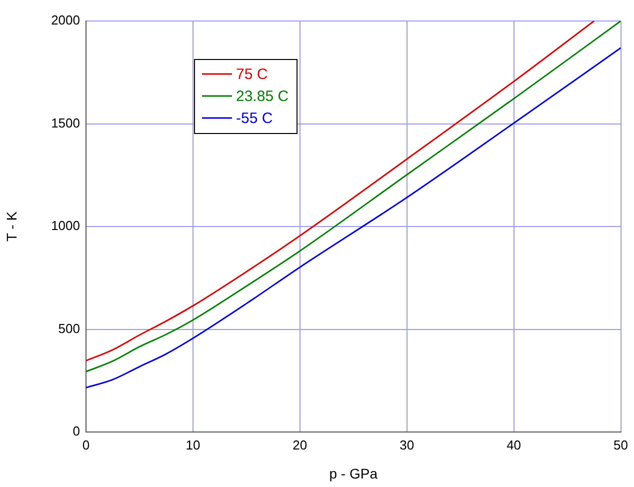  Describe the element at coordinates (69, 328) in the screenshot. I see `y-tick-label: 500` at that location.